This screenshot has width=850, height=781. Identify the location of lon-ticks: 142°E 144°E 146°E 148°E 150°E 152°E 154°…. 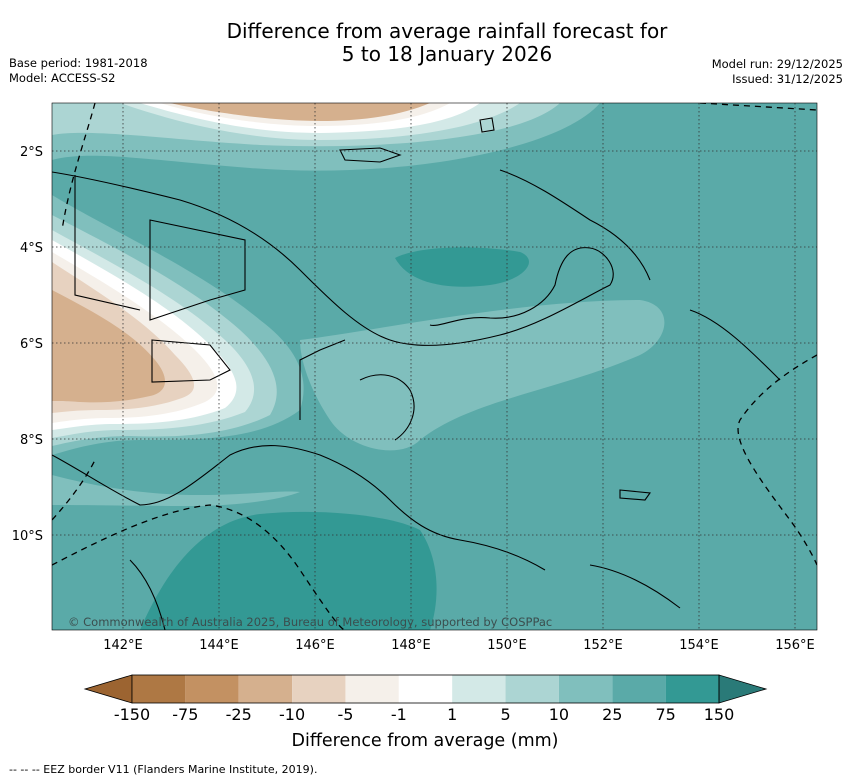
(459, 645).